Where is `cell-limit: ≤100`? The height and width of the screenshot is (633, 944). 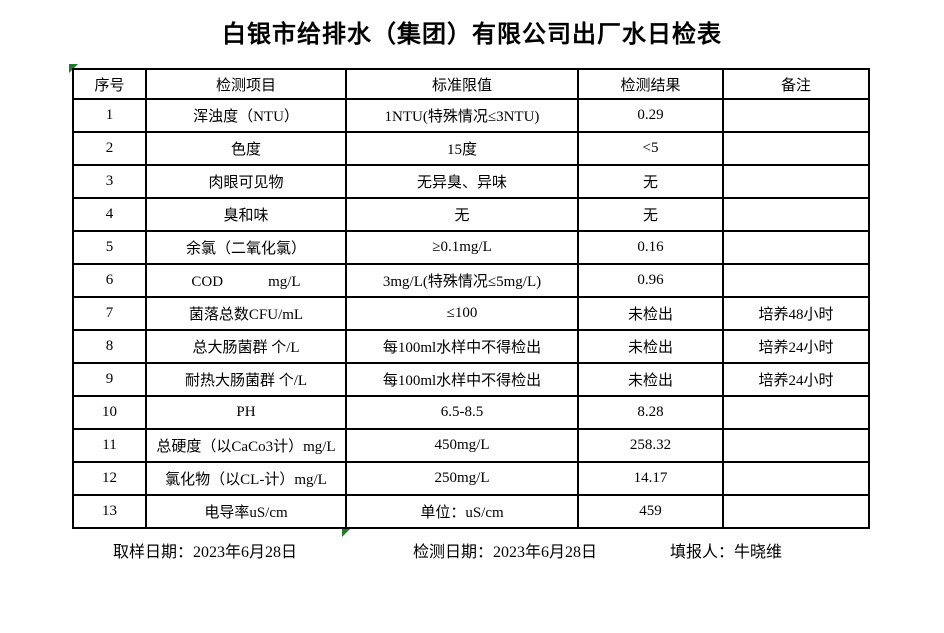 cell-limit: ≤100 is located at coordinates (462, 313).